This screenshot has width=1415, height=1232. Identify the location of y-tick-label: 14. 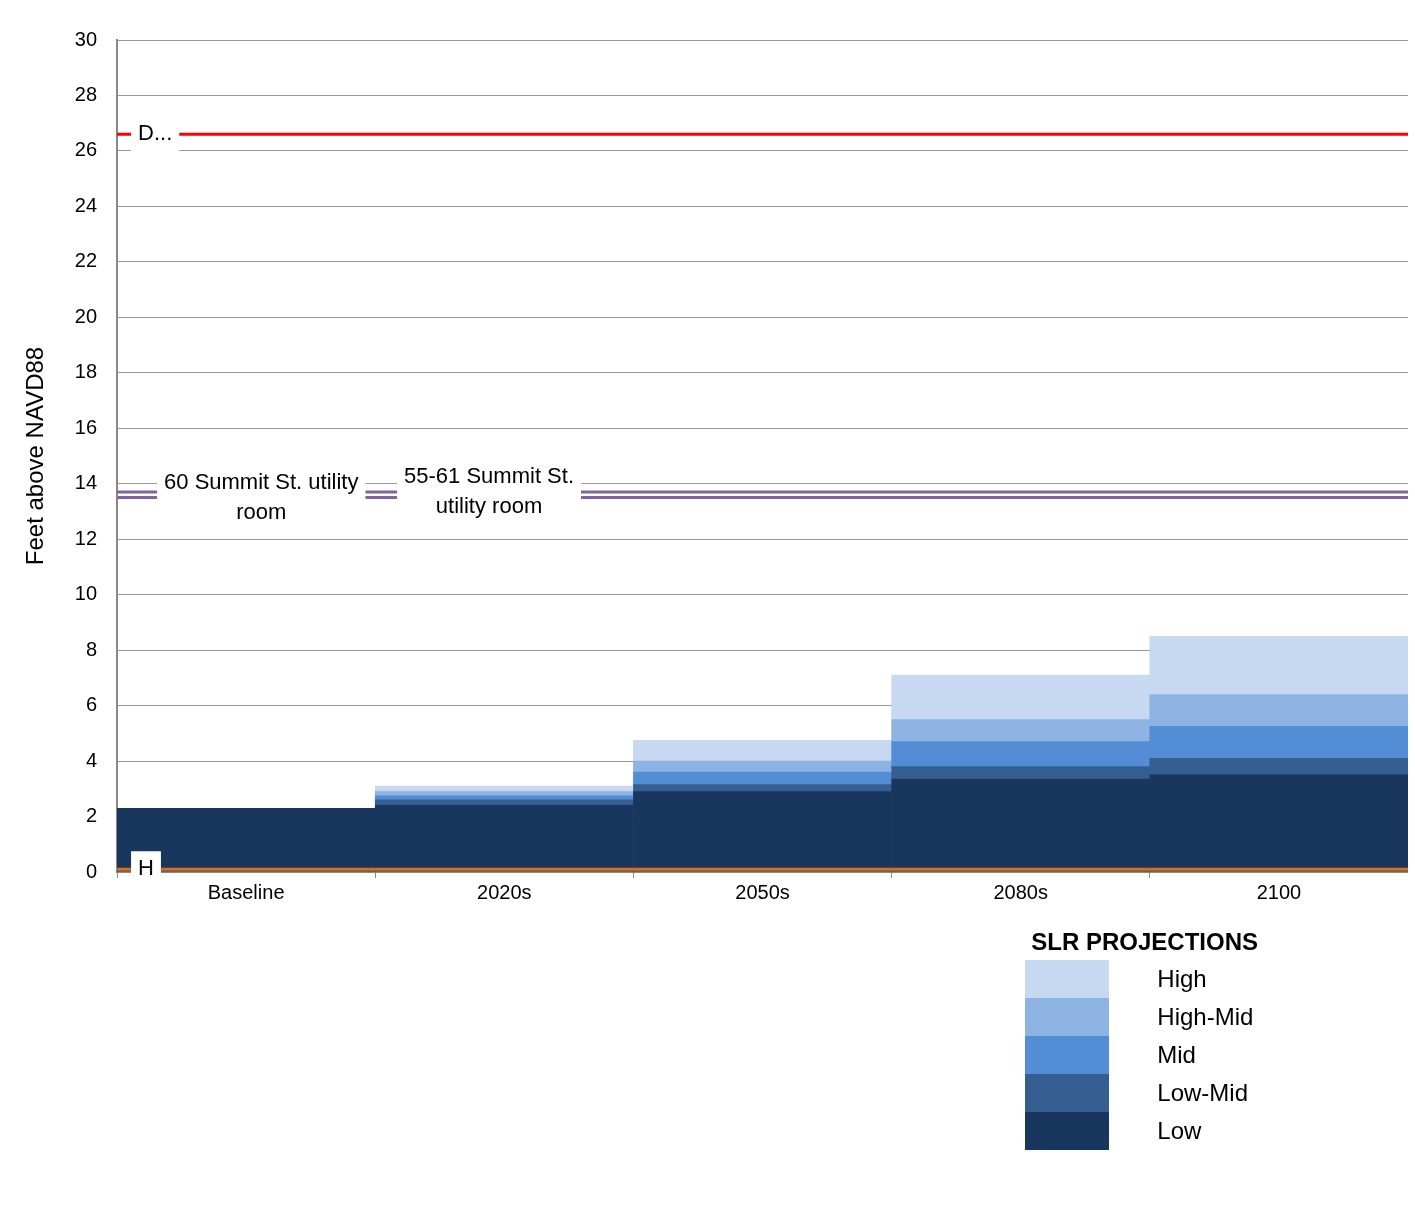
(86, 482).